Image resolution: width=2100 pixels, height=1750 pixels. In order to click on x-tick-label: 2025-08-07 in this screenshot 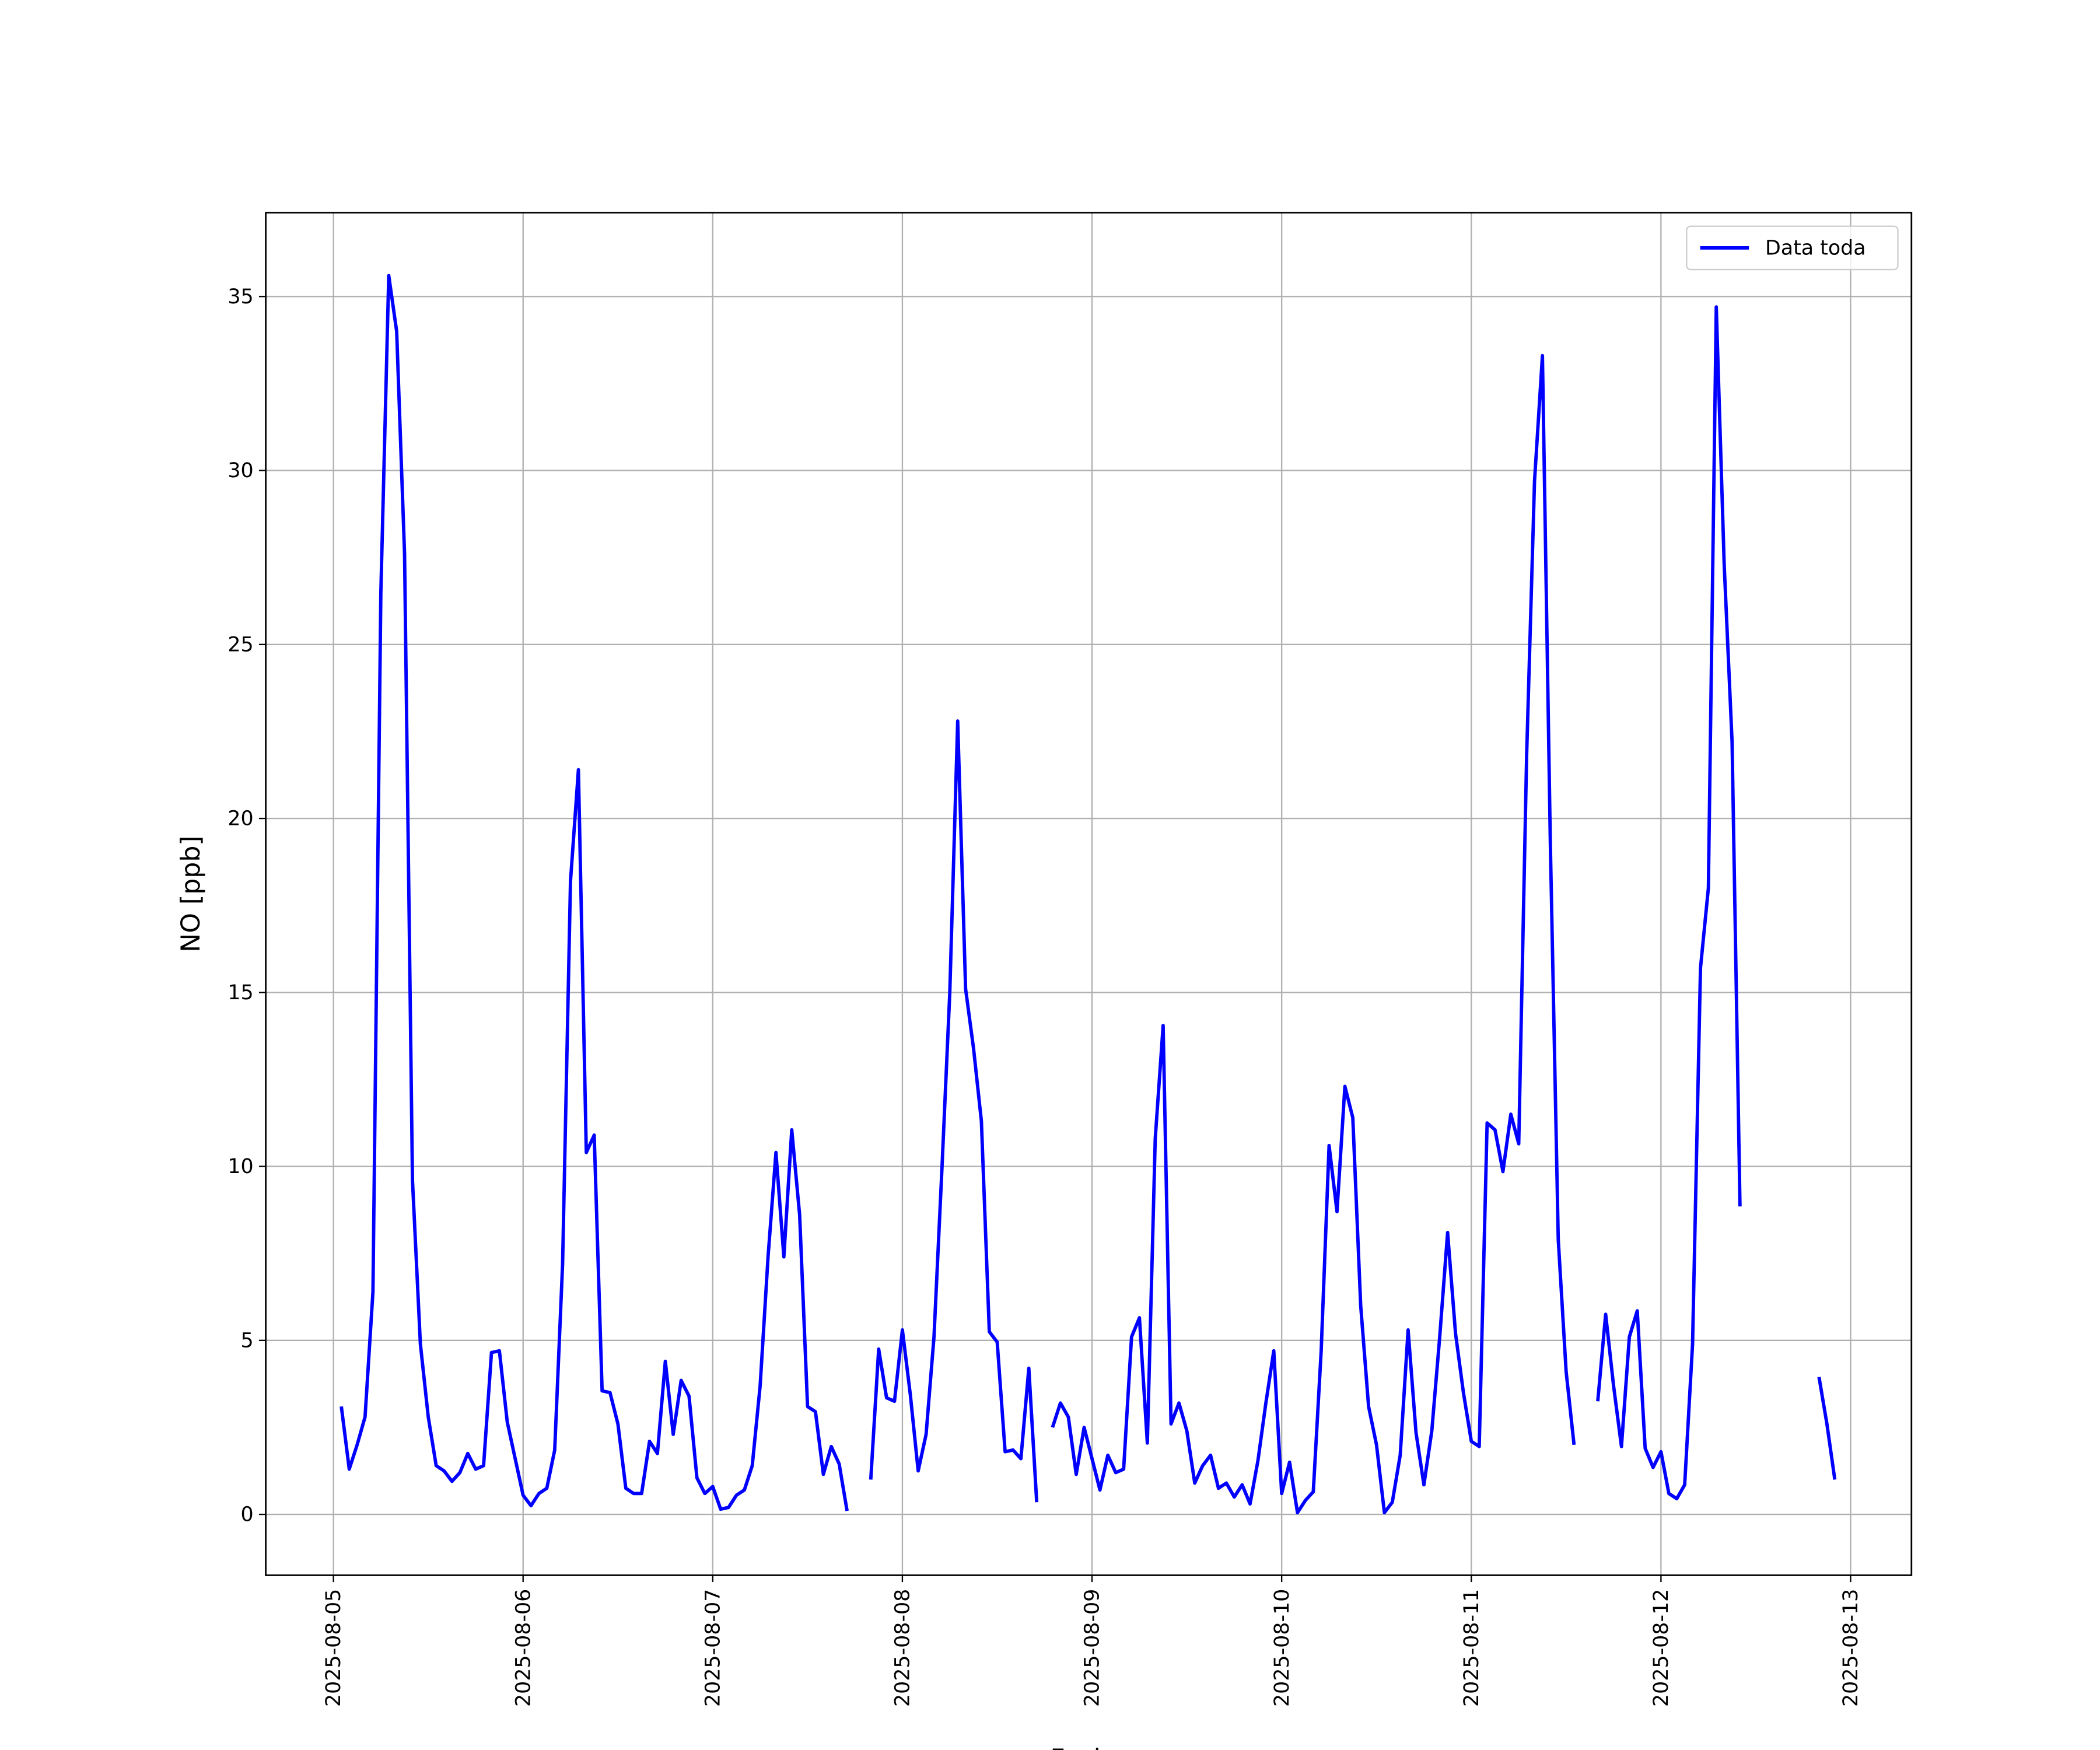, I will do `click(712, 1648)`.